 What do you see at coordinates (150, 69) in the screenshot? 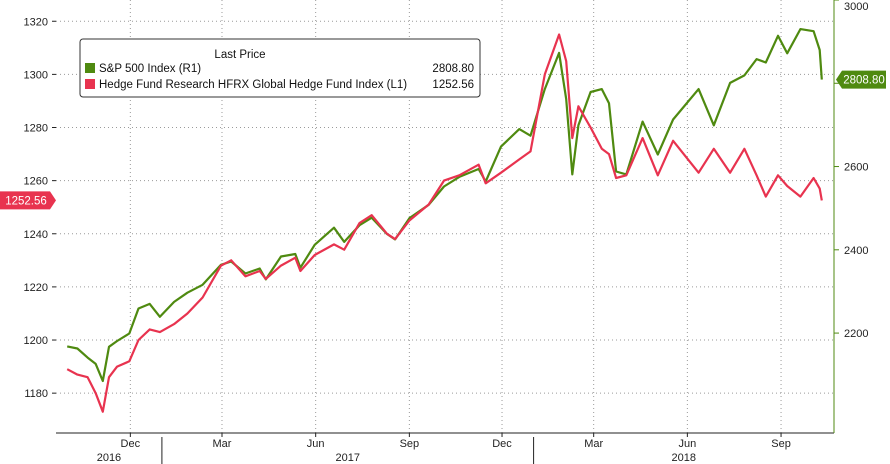
I see `legend-entry-name: S&P 500 Index (R1)` at bounding box center [150, 69].